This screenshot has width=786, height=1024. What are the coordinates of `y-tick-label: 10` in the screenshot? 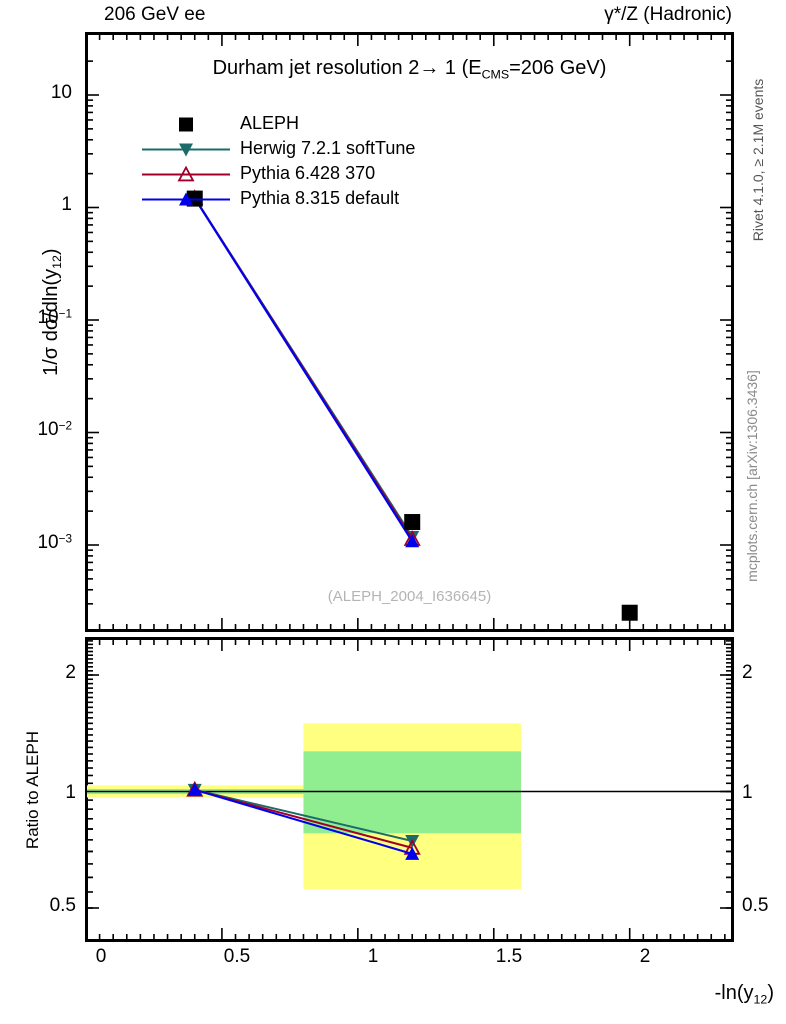 It's located at (40, 93).